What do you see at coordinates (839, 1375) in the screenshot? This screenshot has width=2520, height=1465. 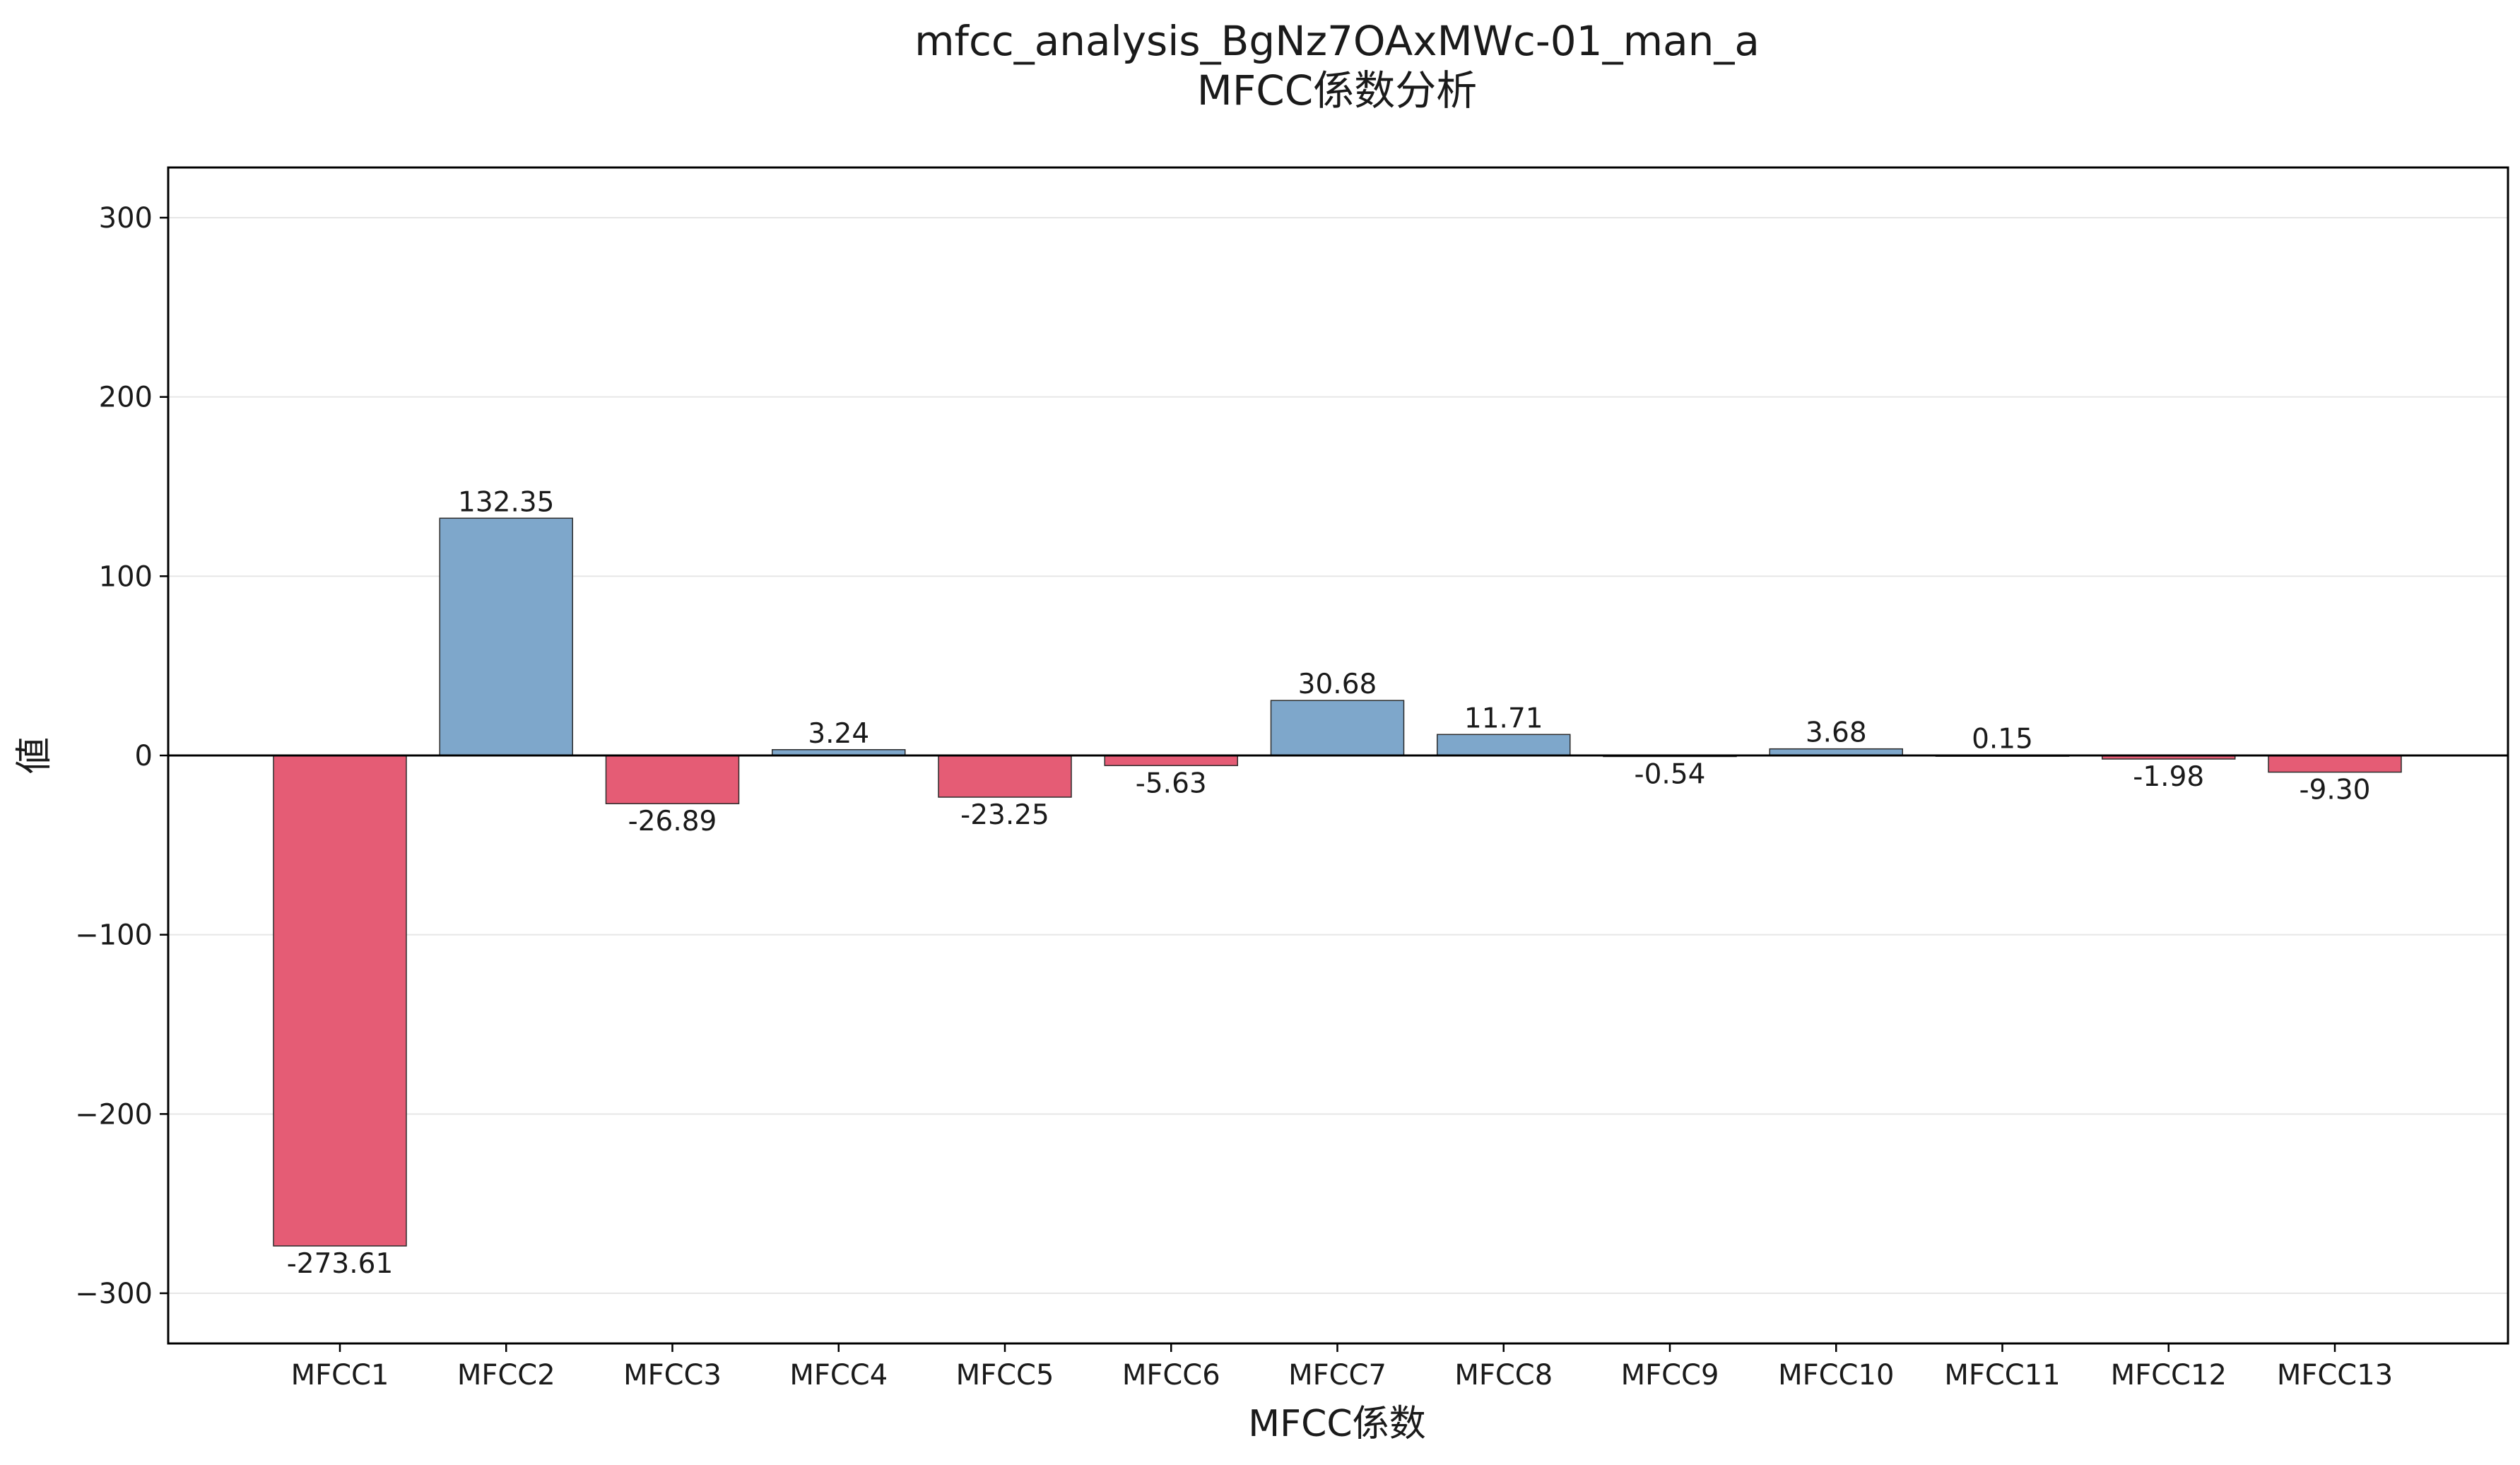 I see `x-tick-label: MFCC4` at bounding box center [839, 1375].